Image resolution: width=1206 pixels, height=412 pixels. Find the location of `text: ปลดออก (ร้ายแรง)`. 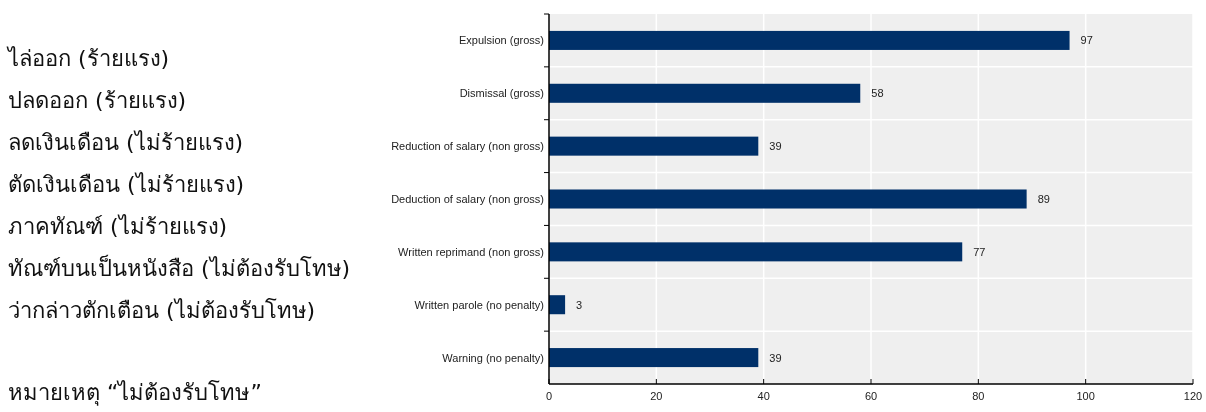

text: ปลดออก (ร้ายแรง) is located at coordinates (97, 100).